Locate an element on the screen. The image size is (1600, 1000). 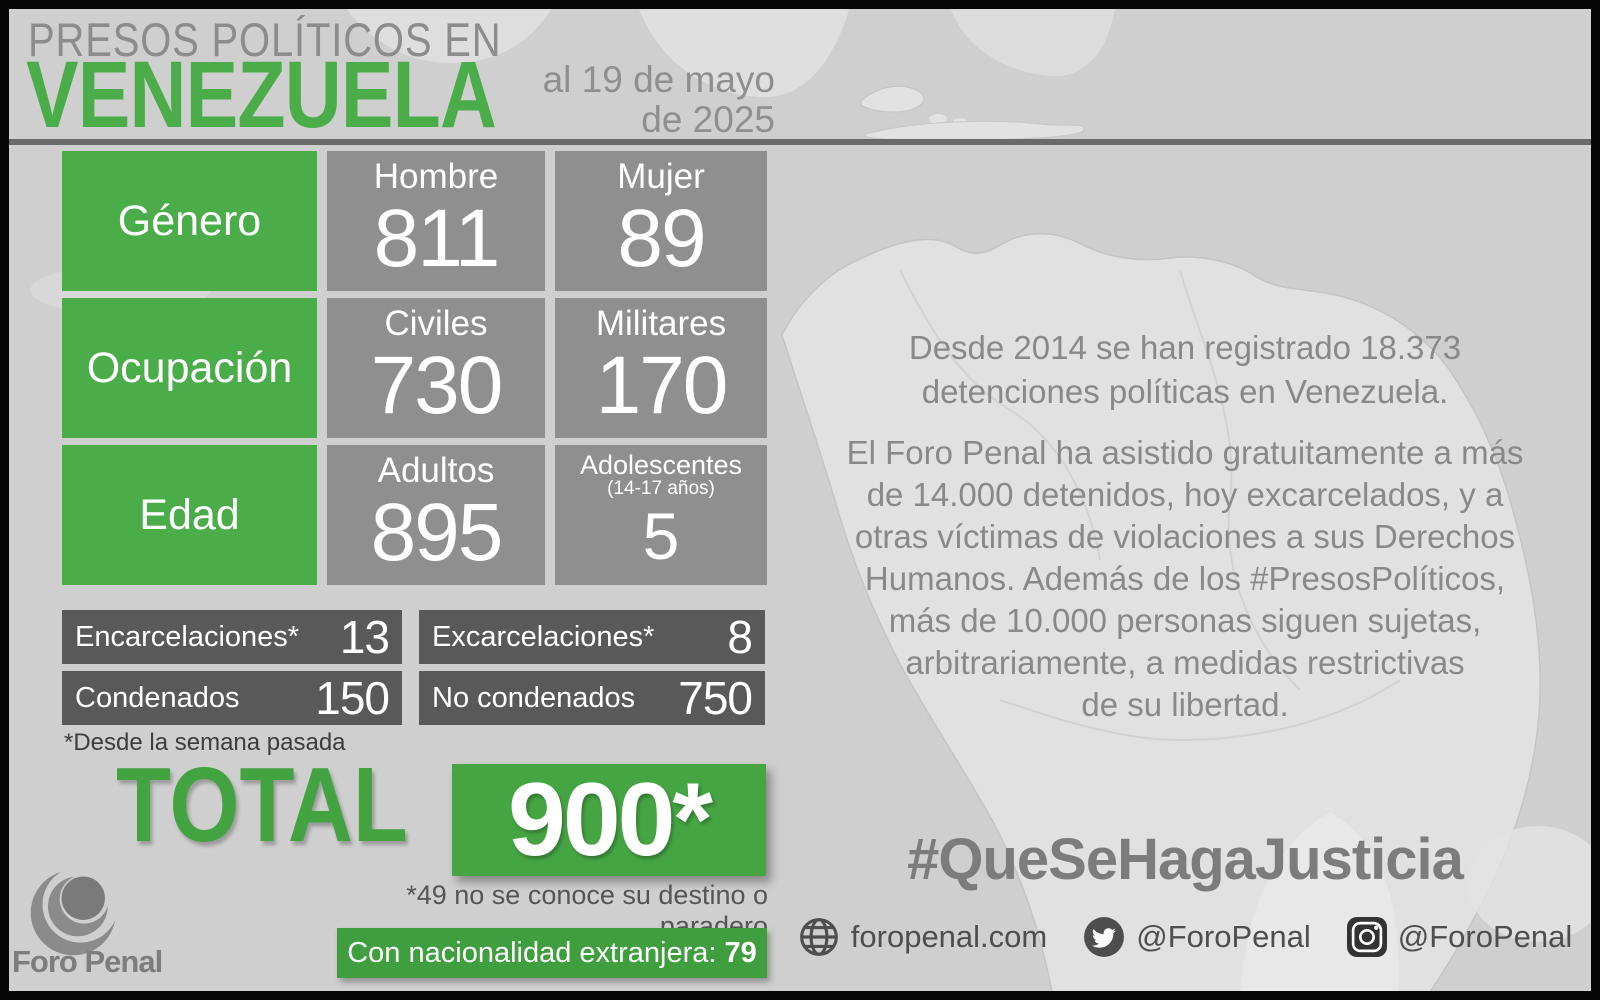
bar-no-condenados: No condenados 750 is located at coordinates (592, 698).